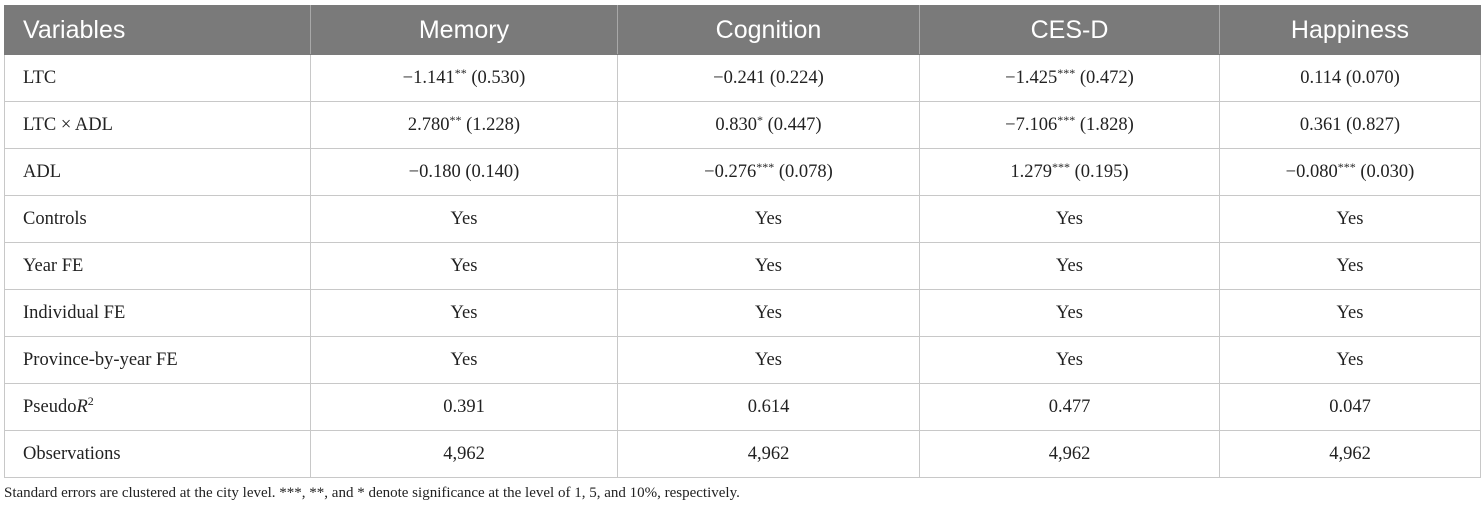 This screenshot has height=505, width=1484. Describe the element at coordinates (768, 30) in the screenshot. I see `column-header-cognition: Cognition` at that location.